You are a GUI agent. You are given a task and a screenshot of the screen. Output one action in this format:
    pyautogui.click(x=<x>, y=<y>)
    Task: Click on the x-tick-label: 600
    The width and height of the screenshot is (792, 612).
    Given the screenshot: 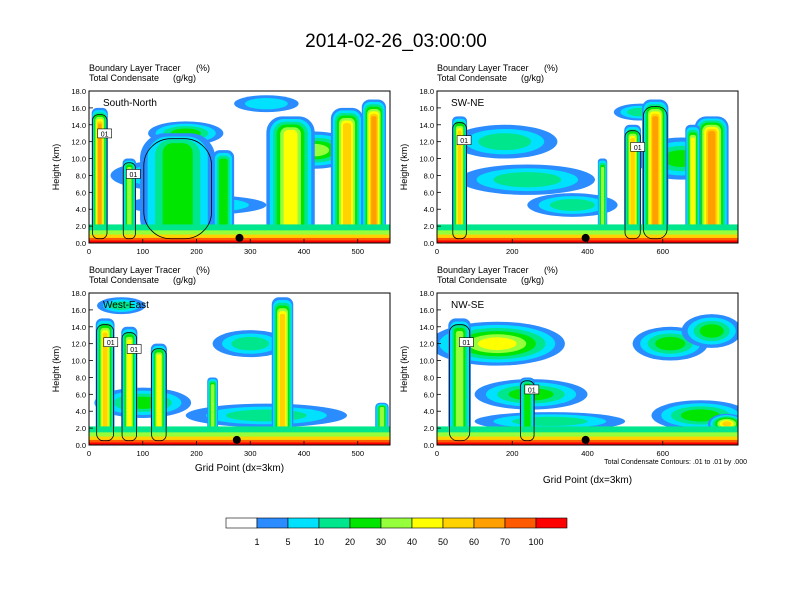 What is the action you would take?
    pyautogui.click(x=662, y=251)
    